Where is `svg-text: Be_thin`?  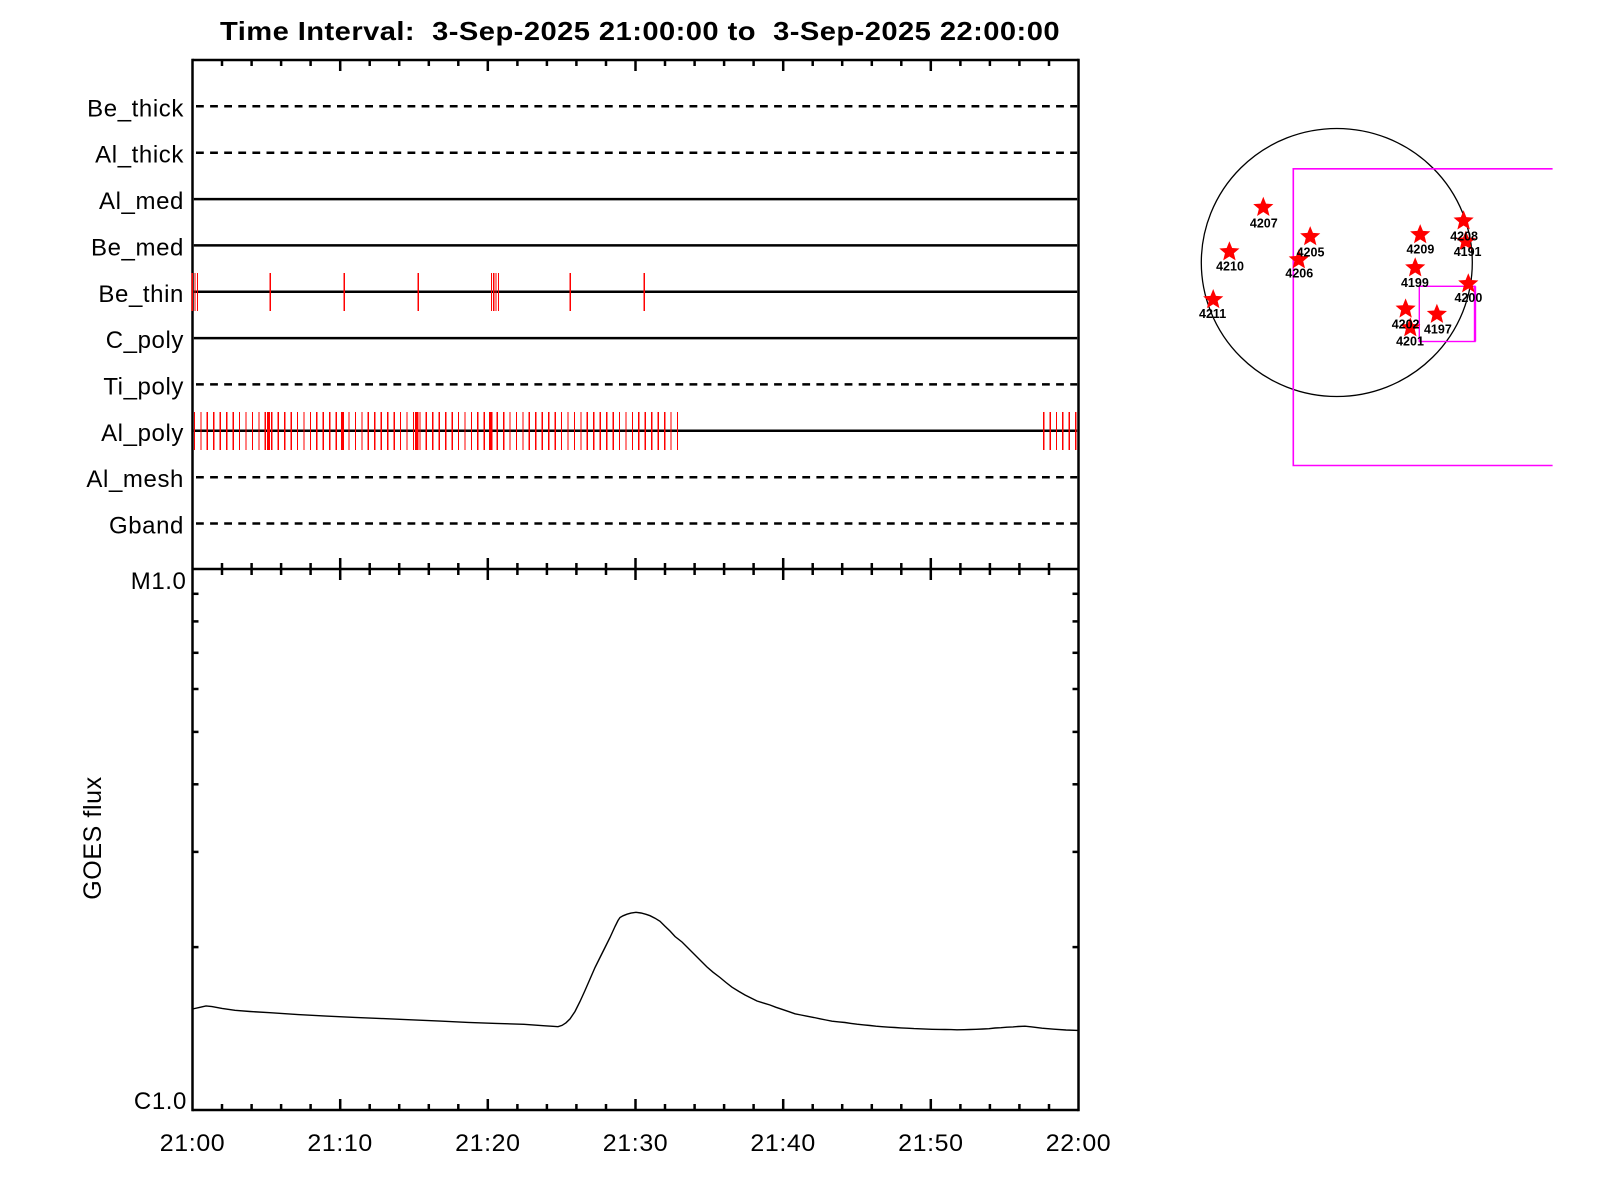
svg-text: Be_thin is located at coordinates (141, 294).